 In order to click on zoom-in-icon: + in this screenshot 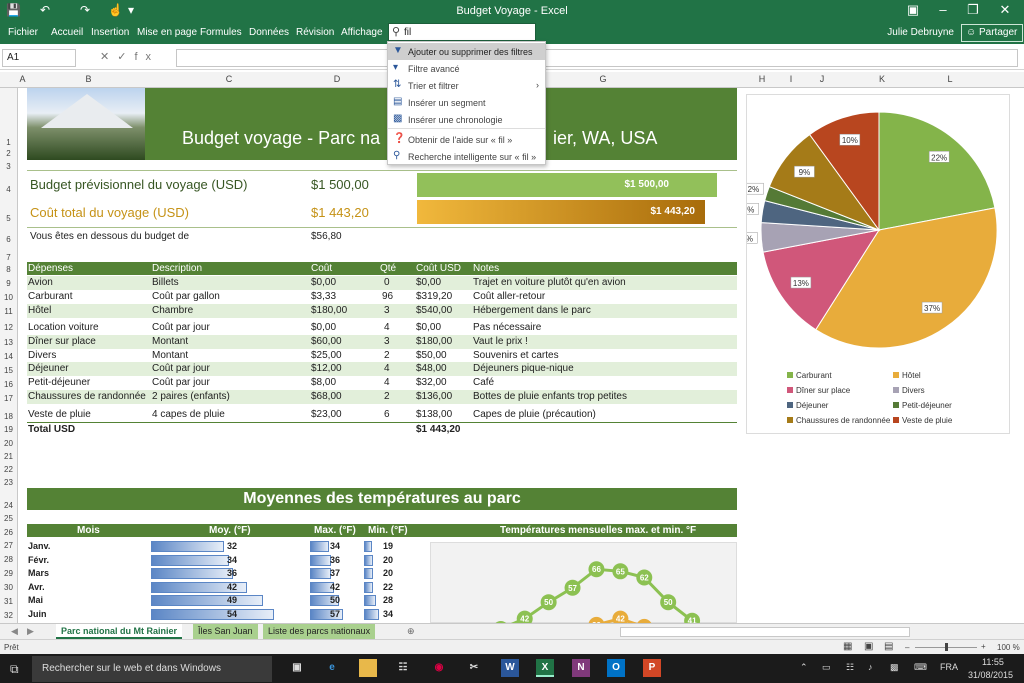, I will do `click(983, 646)`.